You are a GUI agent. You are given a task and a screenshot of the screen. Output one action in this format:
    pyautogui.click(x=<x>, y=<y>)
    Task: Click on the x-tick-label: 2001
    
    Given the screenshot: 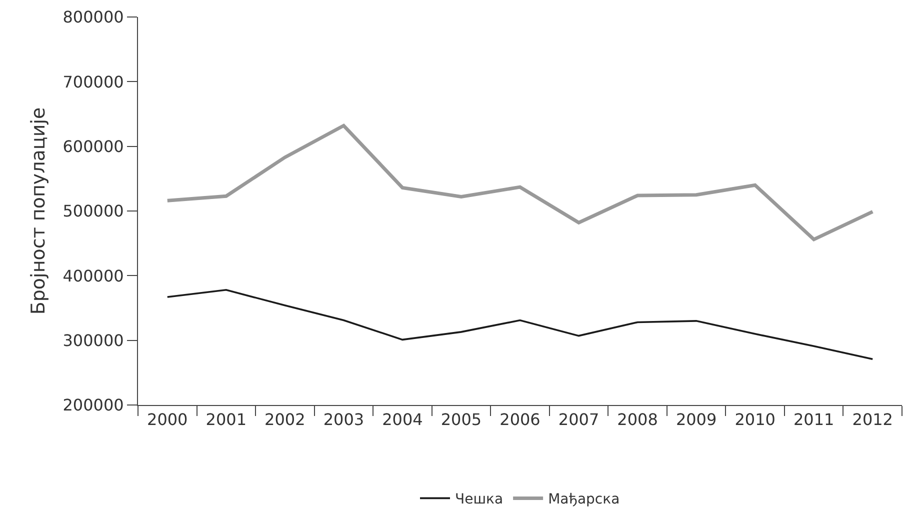 What is the action you would take?
    pyautogui.click(x=226, y=420)
    